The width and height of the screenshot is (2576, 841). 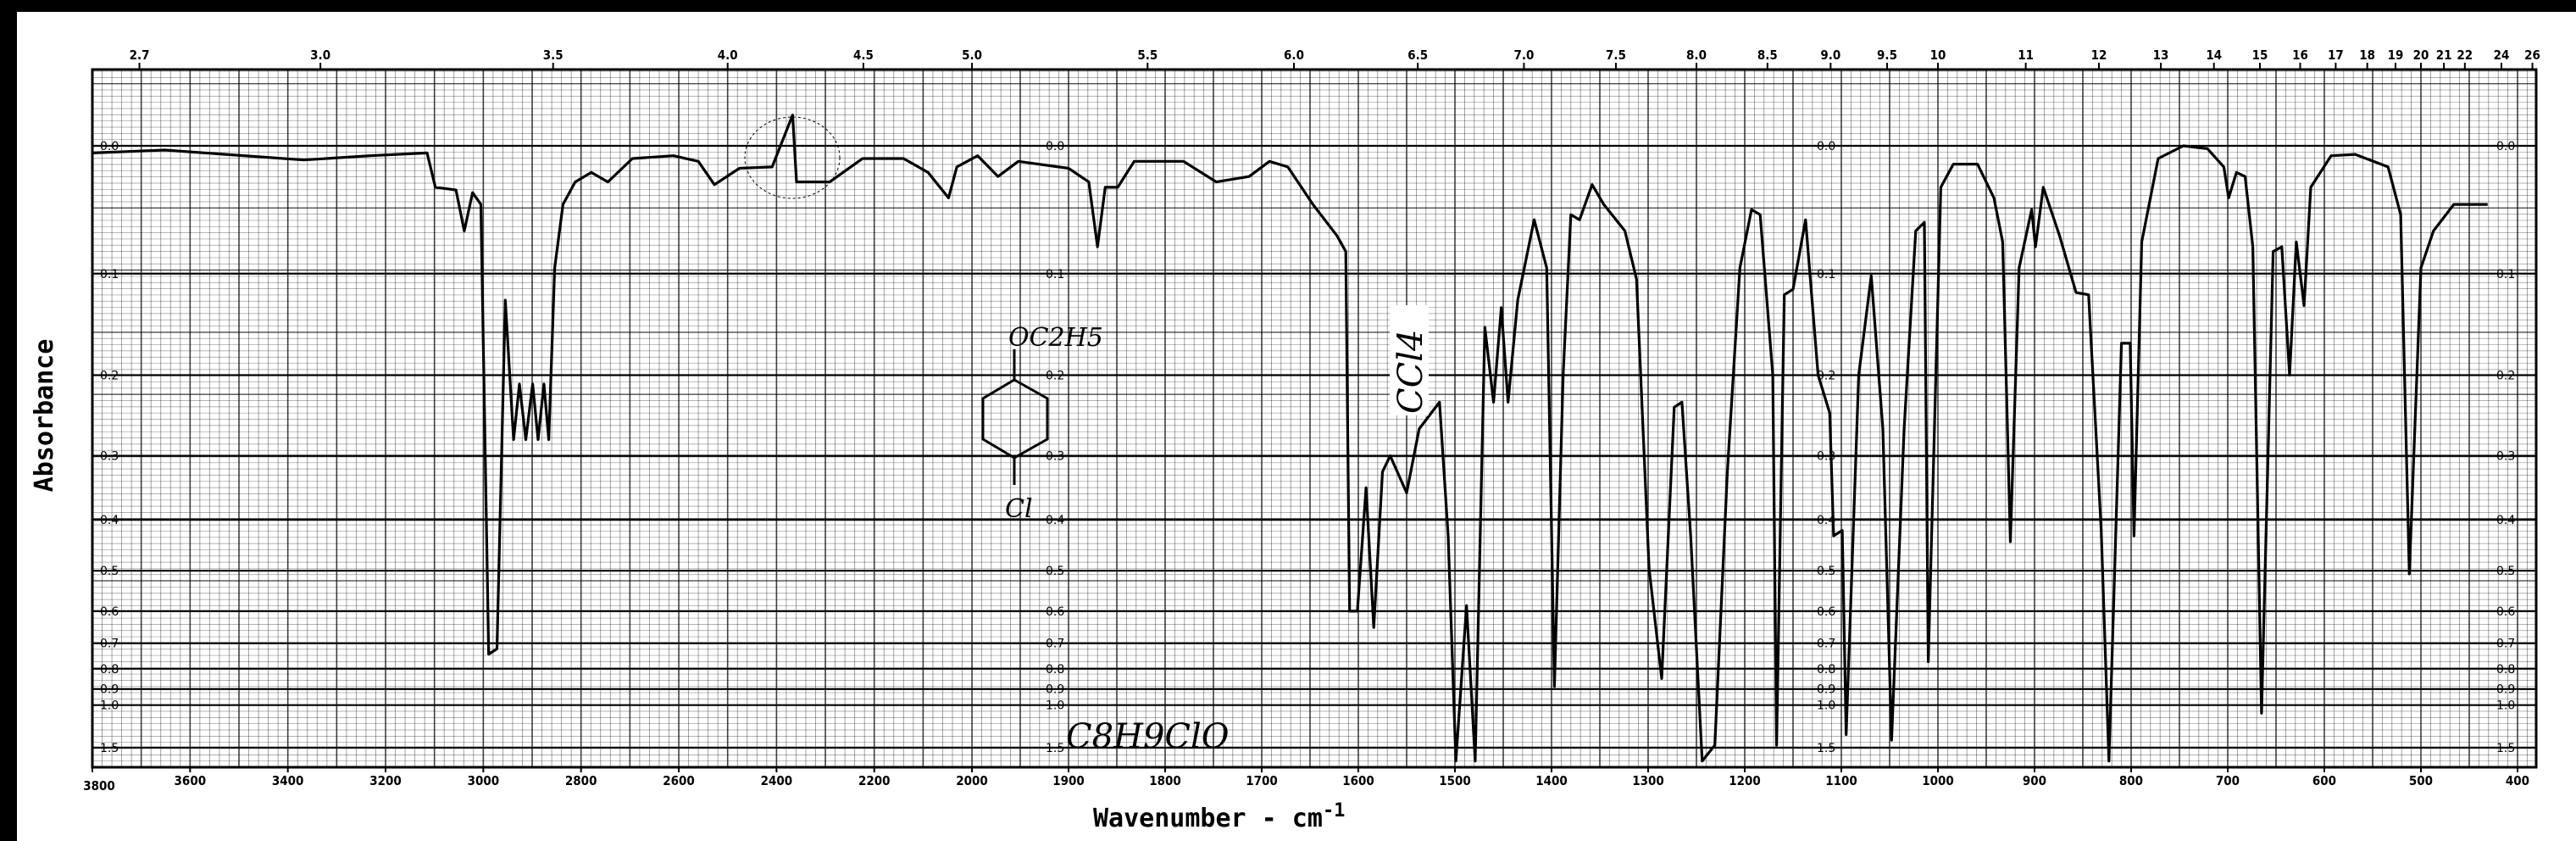 I want to click on micron-tick-label: 11, so click(x=2026, y=55).